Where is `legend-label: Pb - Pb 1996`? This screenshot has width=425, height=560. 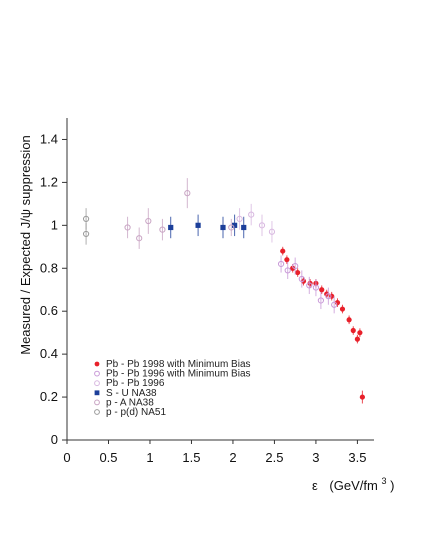
legend-label: Pb - Pb 1996 is located at coordinates (135, 383).